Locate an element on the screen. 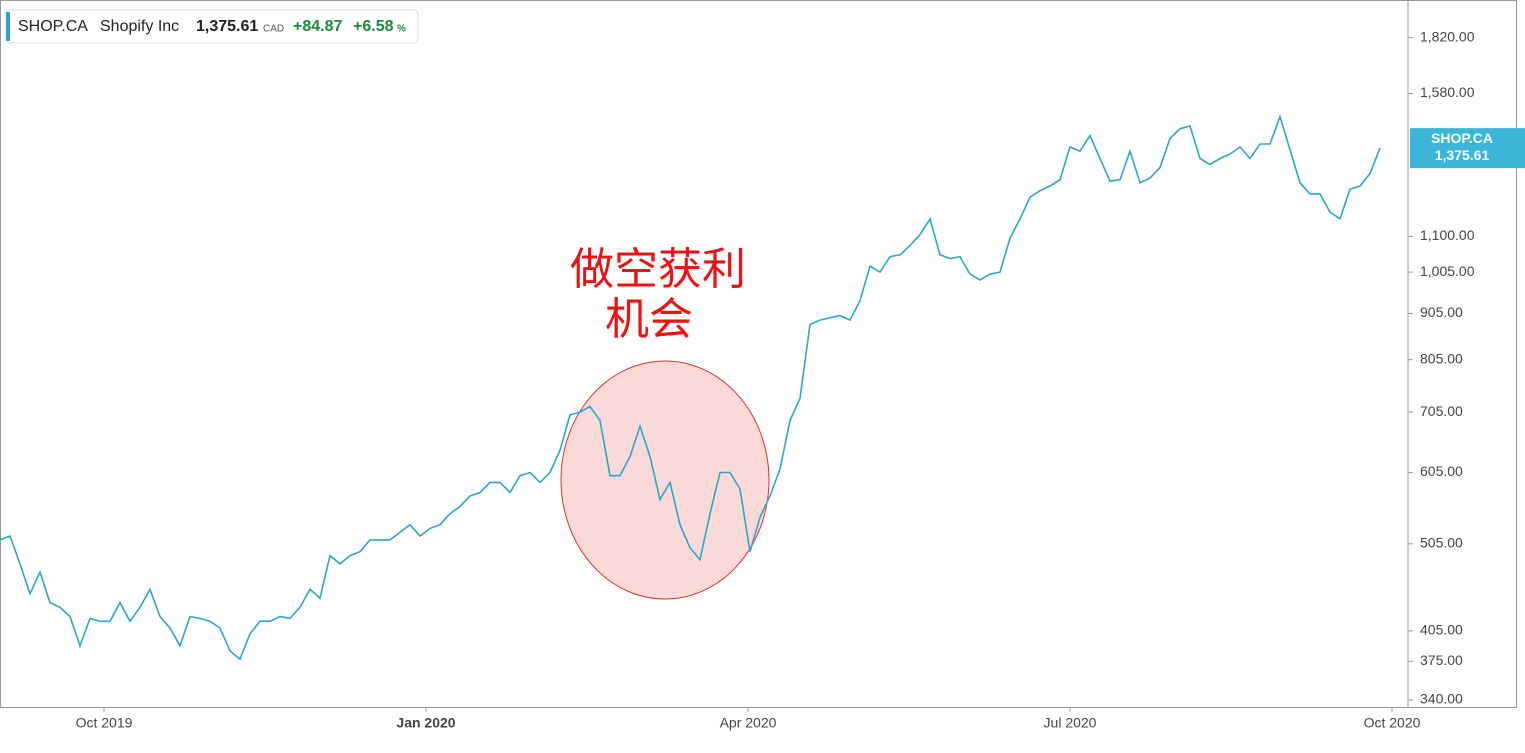 The width and height of the screenshot is (1525, 753). change: +84.87 is located at coordinates (317, 26).